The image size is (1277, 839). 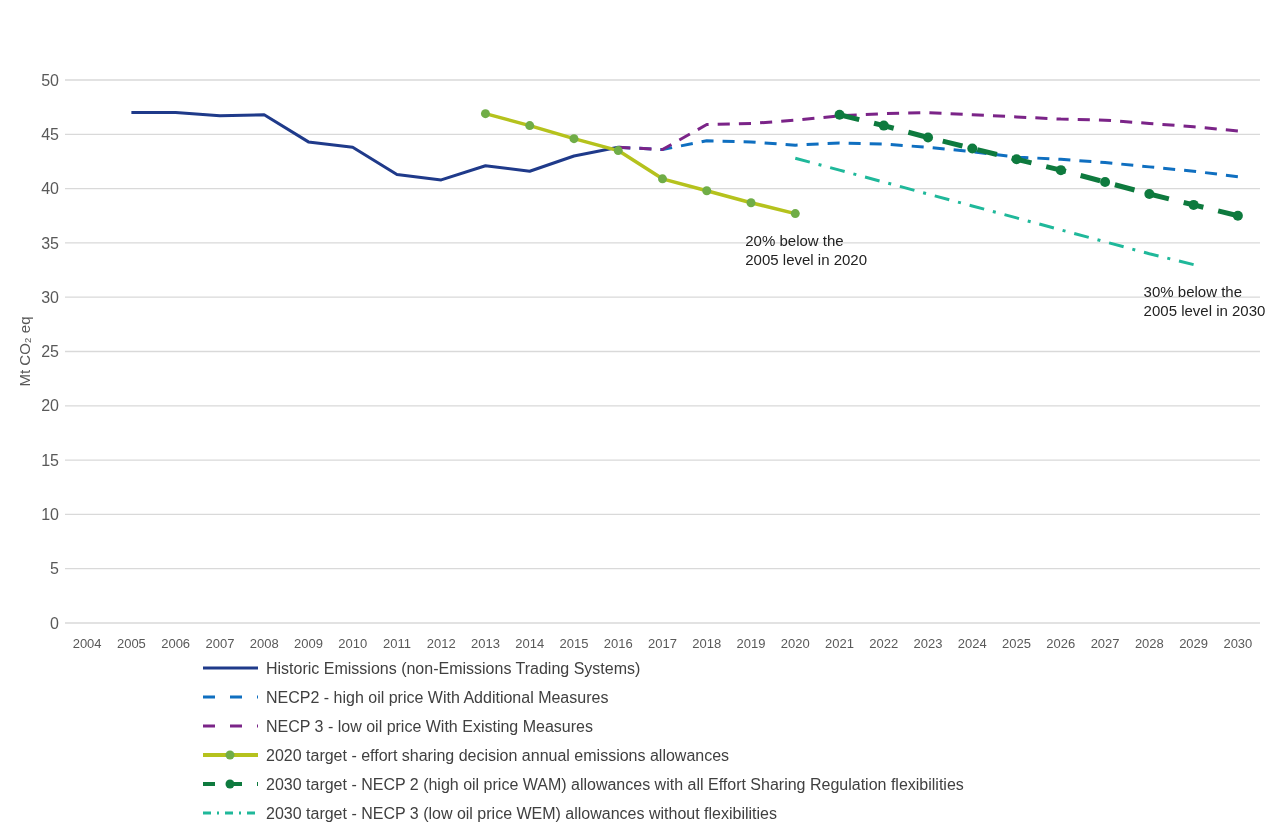 What do you see at coordinates (1061, 643) in the screenshot?
I see `x-tick-label: 2026` at bounding box center [1061, 643].